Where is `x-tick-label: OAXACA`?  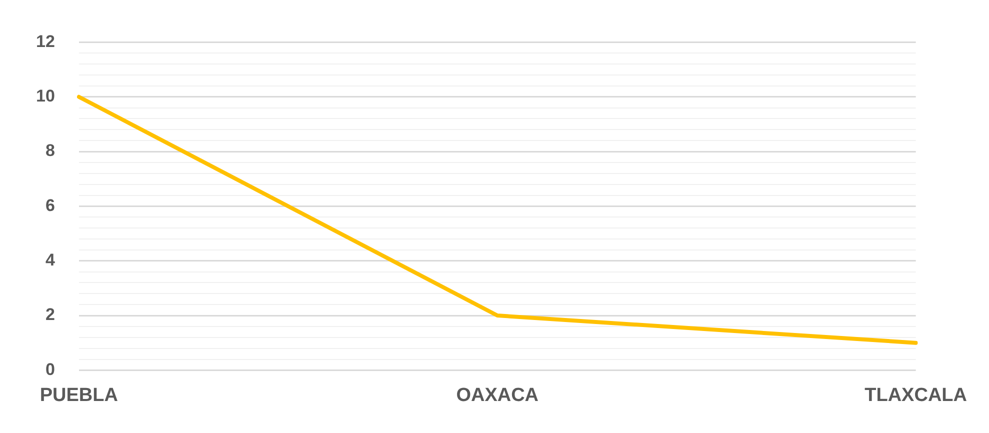 x-tick-label: OAXACA is located at coordinates (497, 395).